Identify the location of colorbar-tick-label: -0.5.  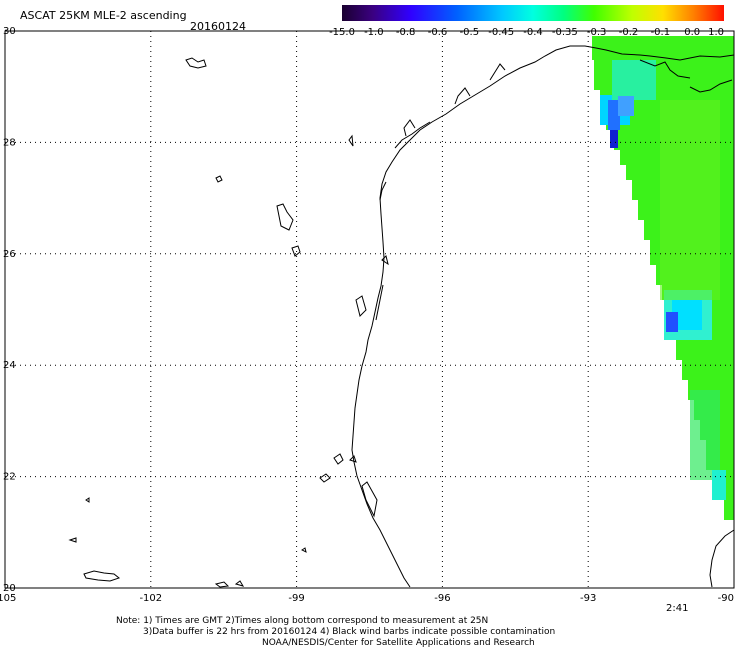
(470, 32).